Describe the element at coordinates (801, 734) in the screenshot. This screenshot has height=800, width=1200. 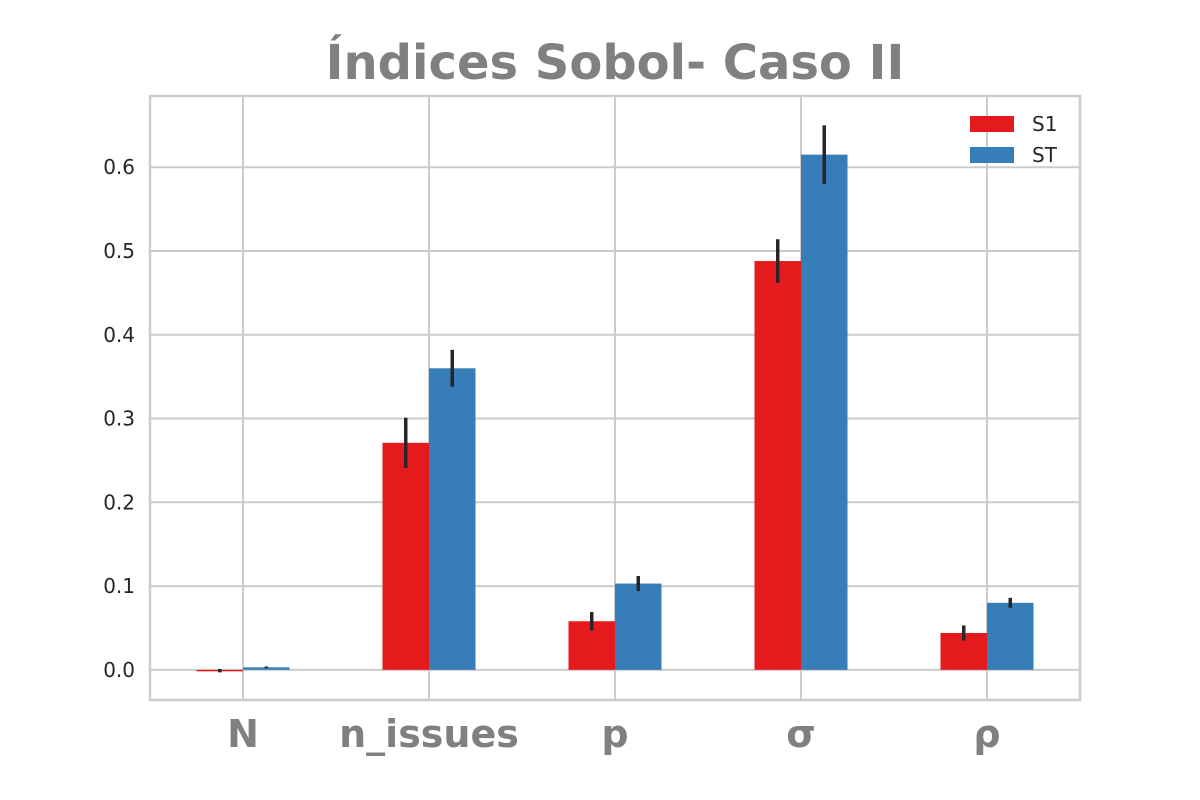
I see `x-tick-label: σ` at that location.